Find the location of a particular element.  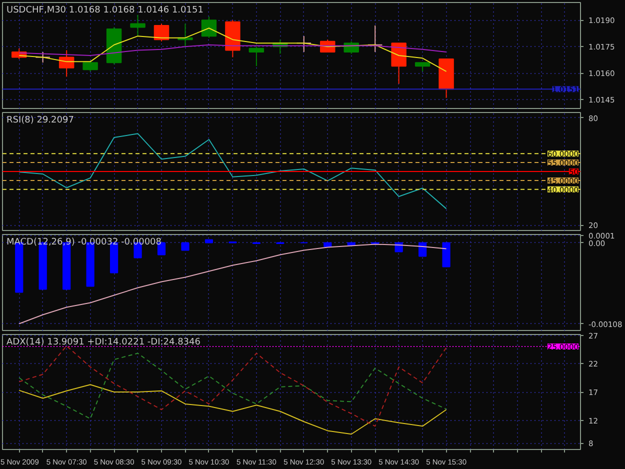

chart-title: USDCHF,M30 1.0168 1.0168 1.0146 1.0151 is located at coordinates (105, 11).